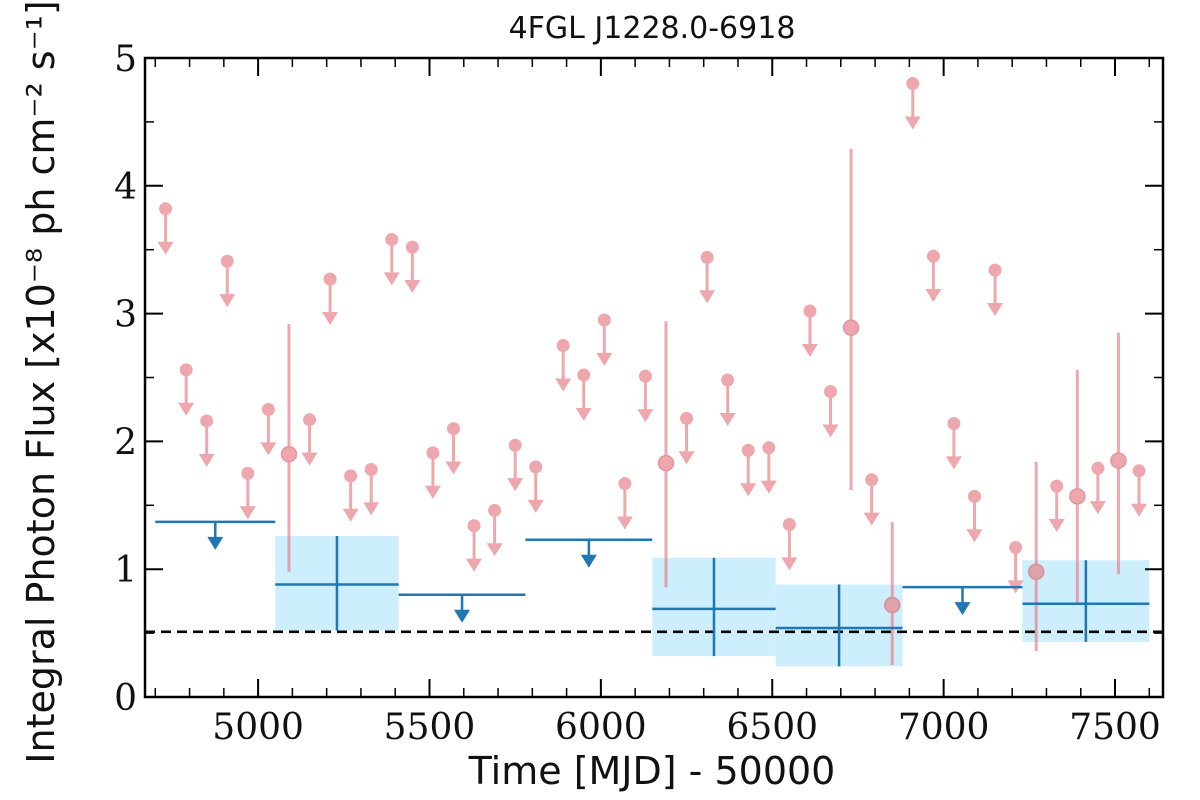  I want to click on x-tick-label: 7000, so click(944, 727).